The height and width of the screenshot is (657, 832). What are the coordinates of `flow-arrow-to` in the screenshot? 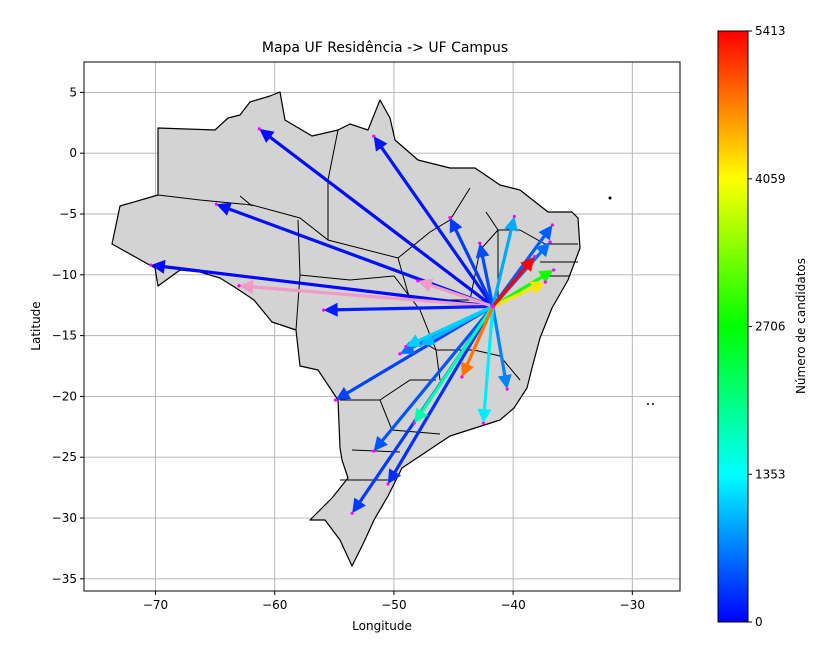 It's located at (449, 326).